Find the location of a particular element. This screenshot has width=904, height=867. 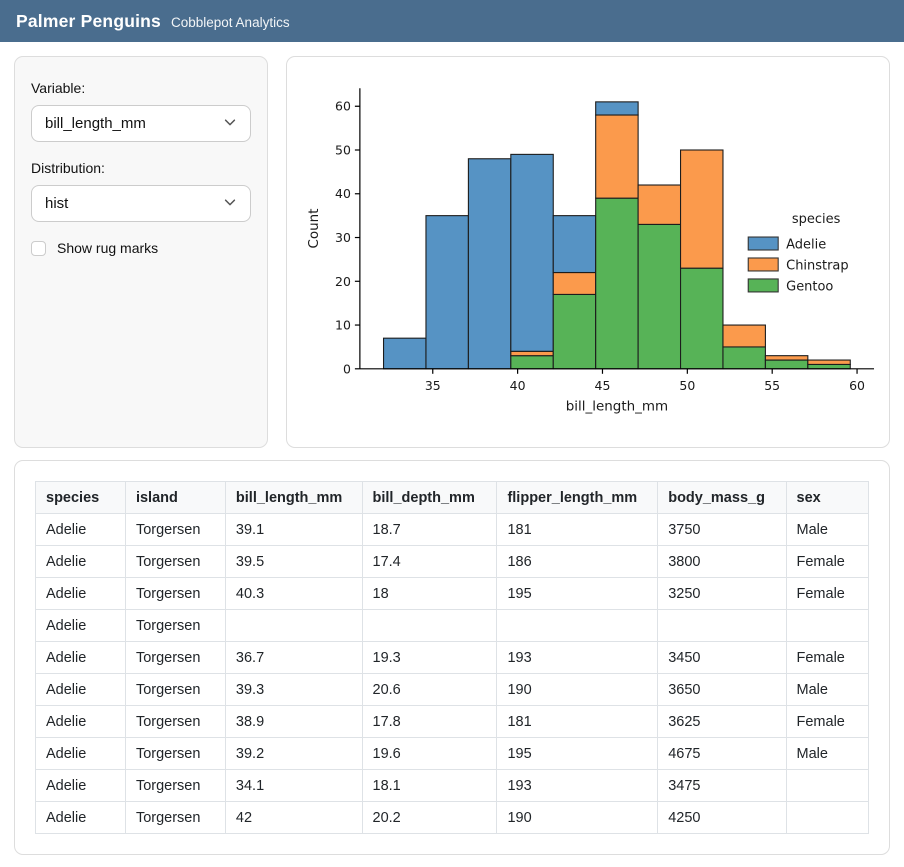

table-row: Adelie Torgersen 34.1 18.1 193 3475 is located at coordinates (452, 785).